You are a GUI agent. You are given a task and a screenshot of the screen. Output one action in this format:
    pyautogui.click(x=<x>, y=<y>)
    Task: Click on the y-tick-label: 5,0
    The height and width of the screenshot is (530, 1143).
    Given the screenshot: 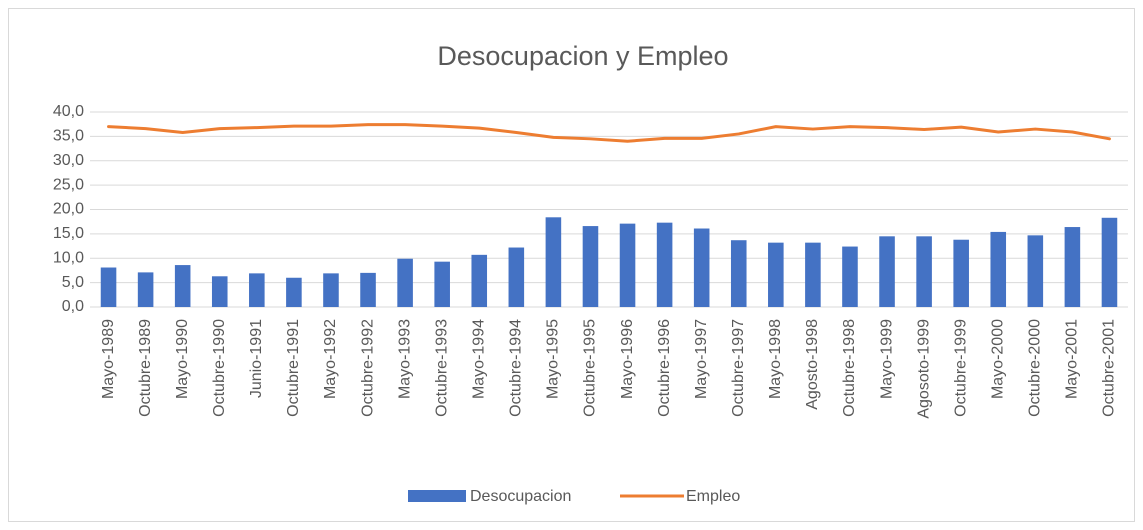 What is the action you would take?
    pyautogui.click(x=73, y=282)
    